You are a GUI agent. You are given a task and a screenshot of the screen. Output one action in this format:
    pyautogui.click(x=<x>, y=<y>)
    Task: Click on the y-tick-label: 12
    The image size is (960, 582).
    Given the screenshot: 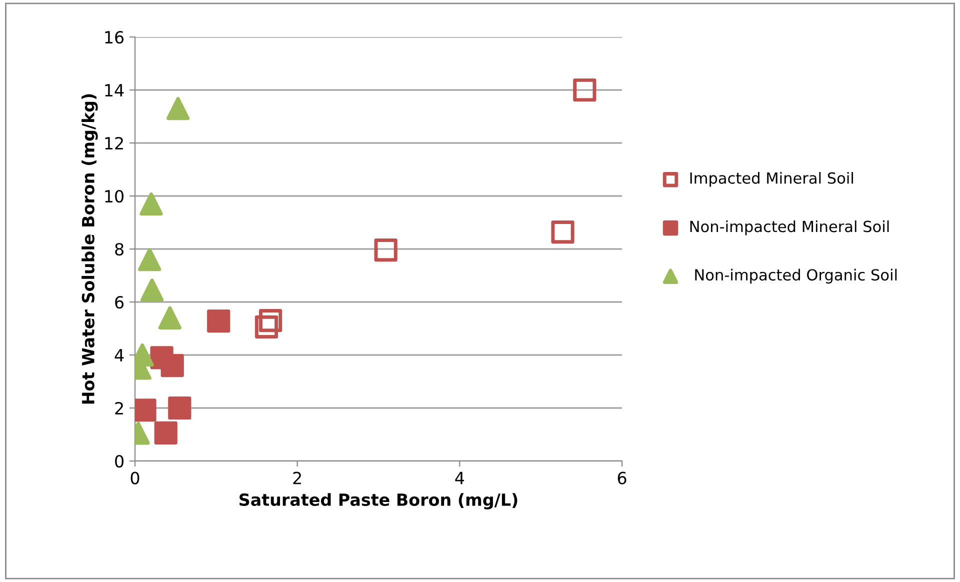 What is the action you would take?
    pyautogui.click(x=114, y=143)
    